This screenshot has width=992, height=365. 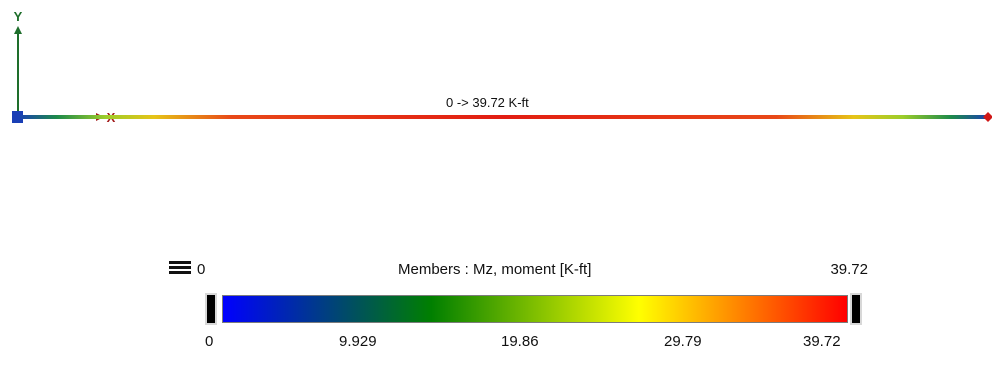 What do you see at coordinates (64, 67) in the screenshot?
I see `coordinate-triad: Y X` at bounding box center [64, 67].